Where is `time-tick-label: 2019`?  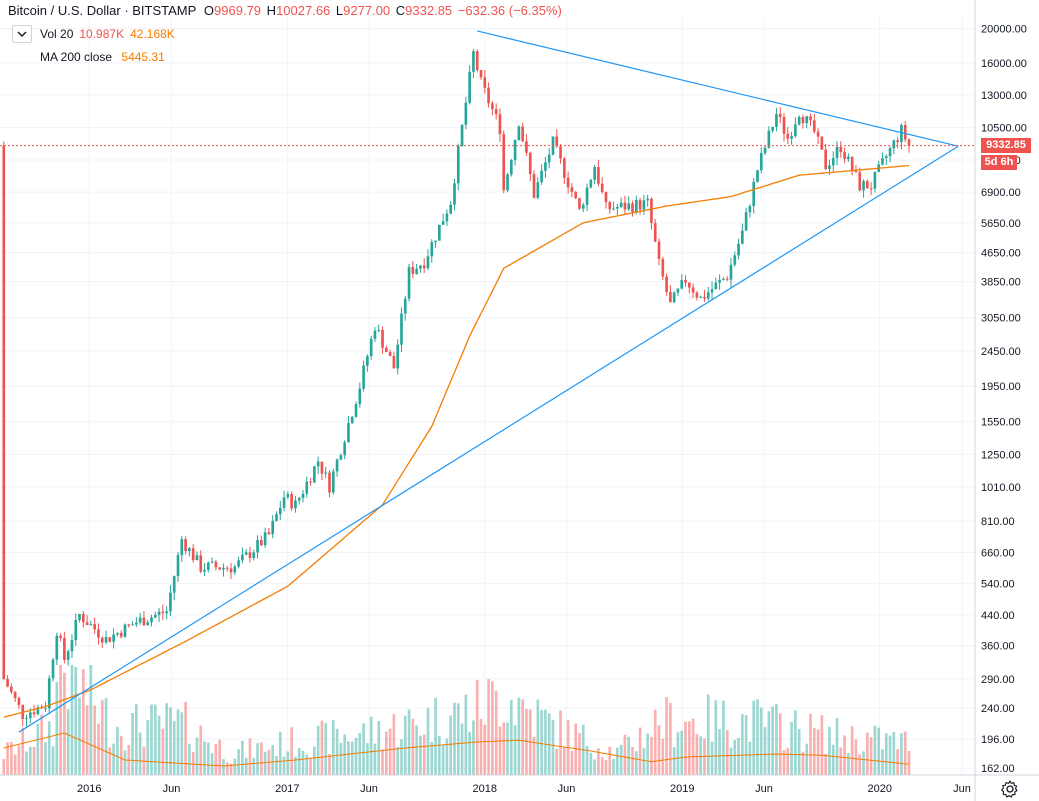 time-tick-label: 2019 is located at coordinates (682, 789).